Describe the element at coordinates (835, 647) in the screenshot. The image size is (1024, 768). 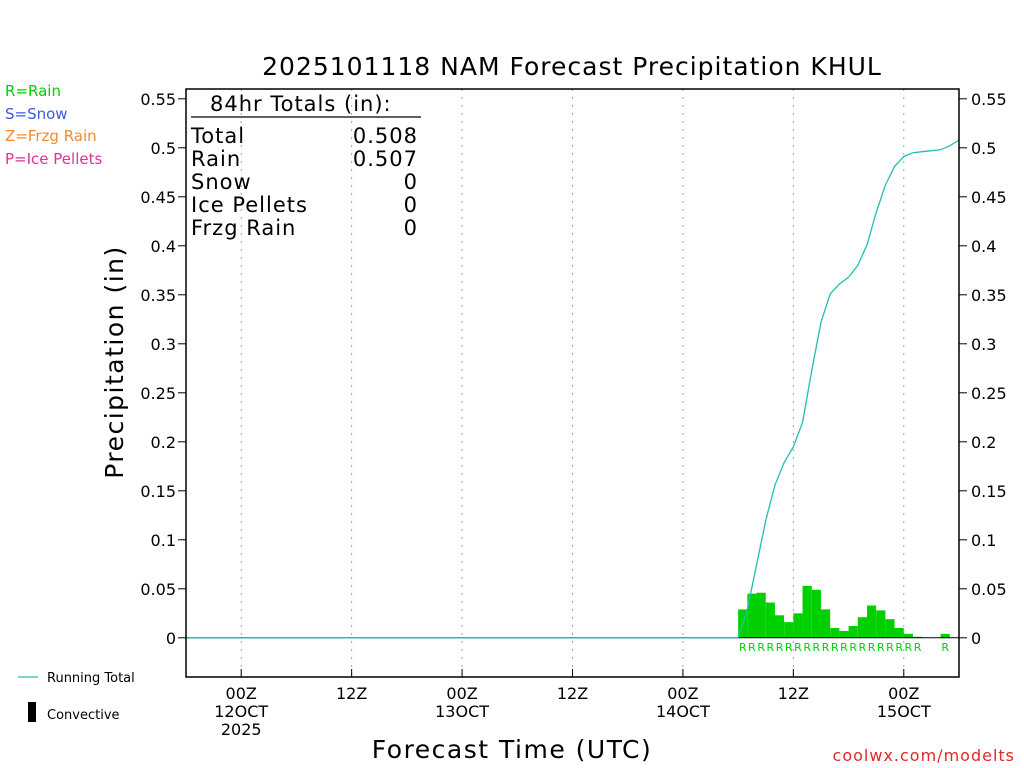
I see `ptype-letter-h65: R` at that location.